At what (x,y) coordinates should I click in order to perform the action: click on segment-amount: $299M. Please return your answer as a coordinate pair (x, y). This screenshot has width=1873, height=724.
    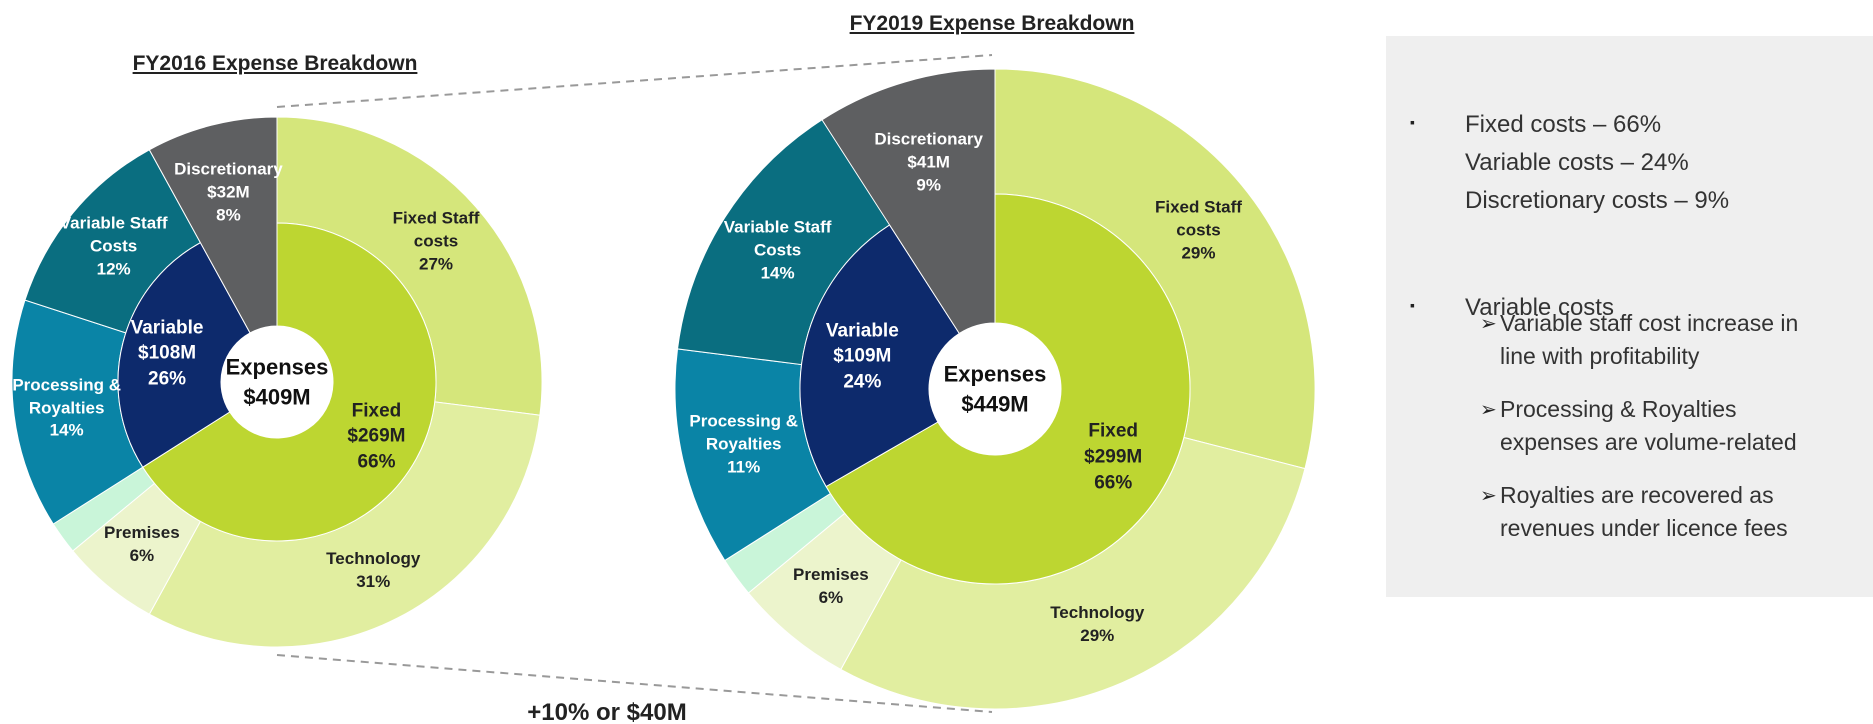
    Looking at the image, I should click on (1113, 457).